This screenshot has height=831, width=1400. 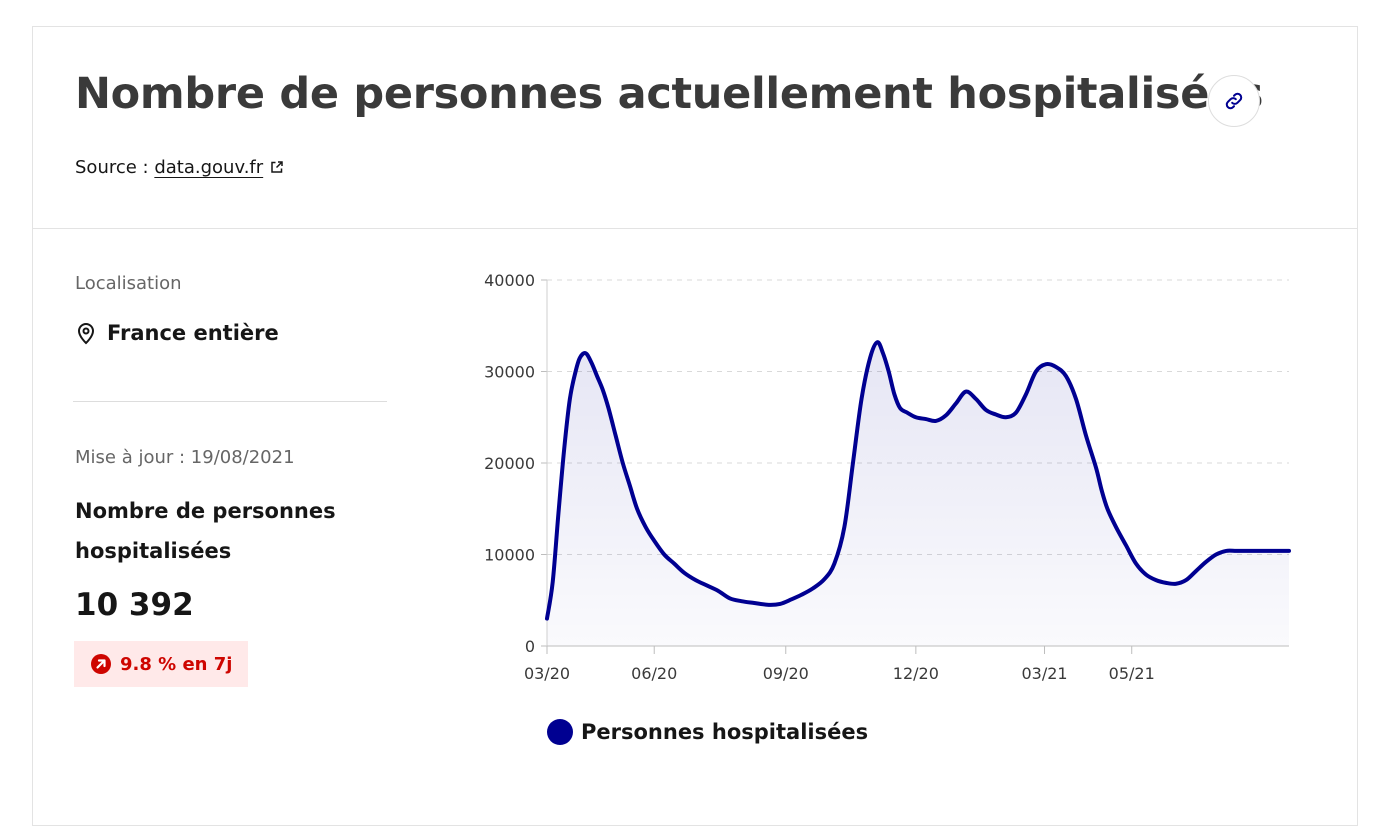 What do you see at coordinates (1044, 673) in the screenshot?
I see `x-tick-label: 03/21` at bounding box center [1044, 673].